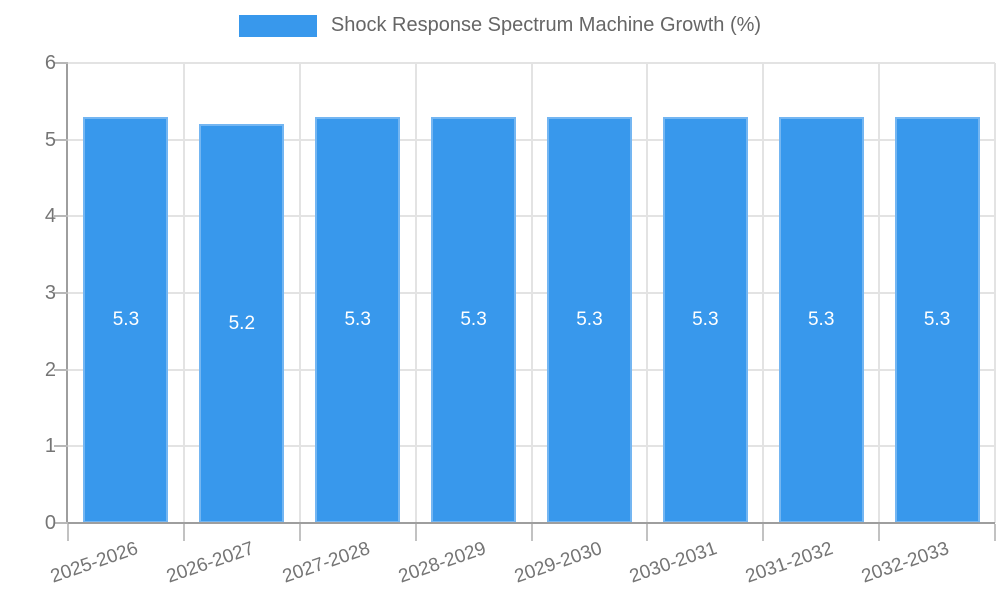  I want to click on bar-value-label: 5.2, so click(242, 323).